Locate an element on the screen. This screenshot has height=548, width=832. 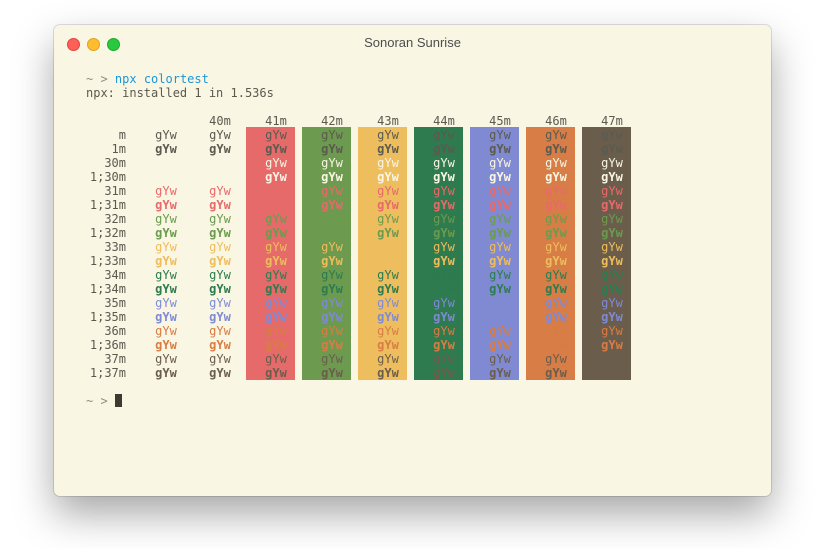
bg-46m-column is located at coordinates (550, 253).